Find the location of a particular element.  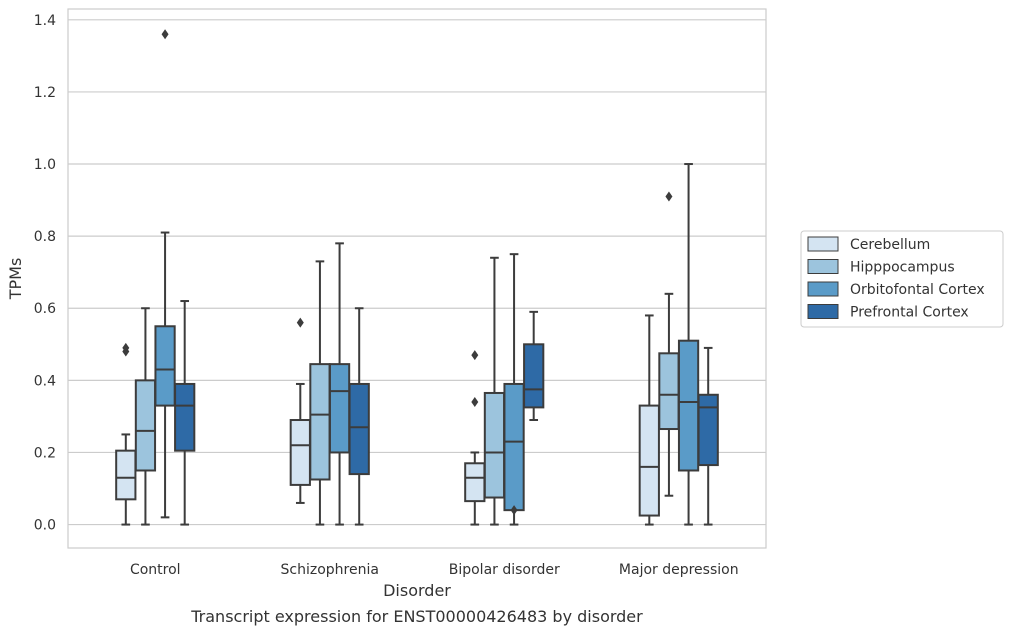

legend-frame is located at coordinates (902, 279).